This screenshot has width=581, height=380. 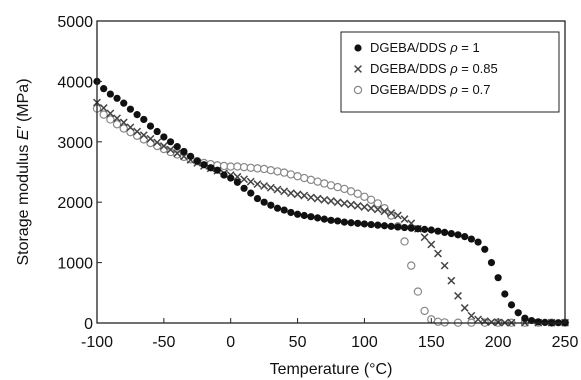 I want to click on y-tick-label: 1000, so click(x=75, y=264).